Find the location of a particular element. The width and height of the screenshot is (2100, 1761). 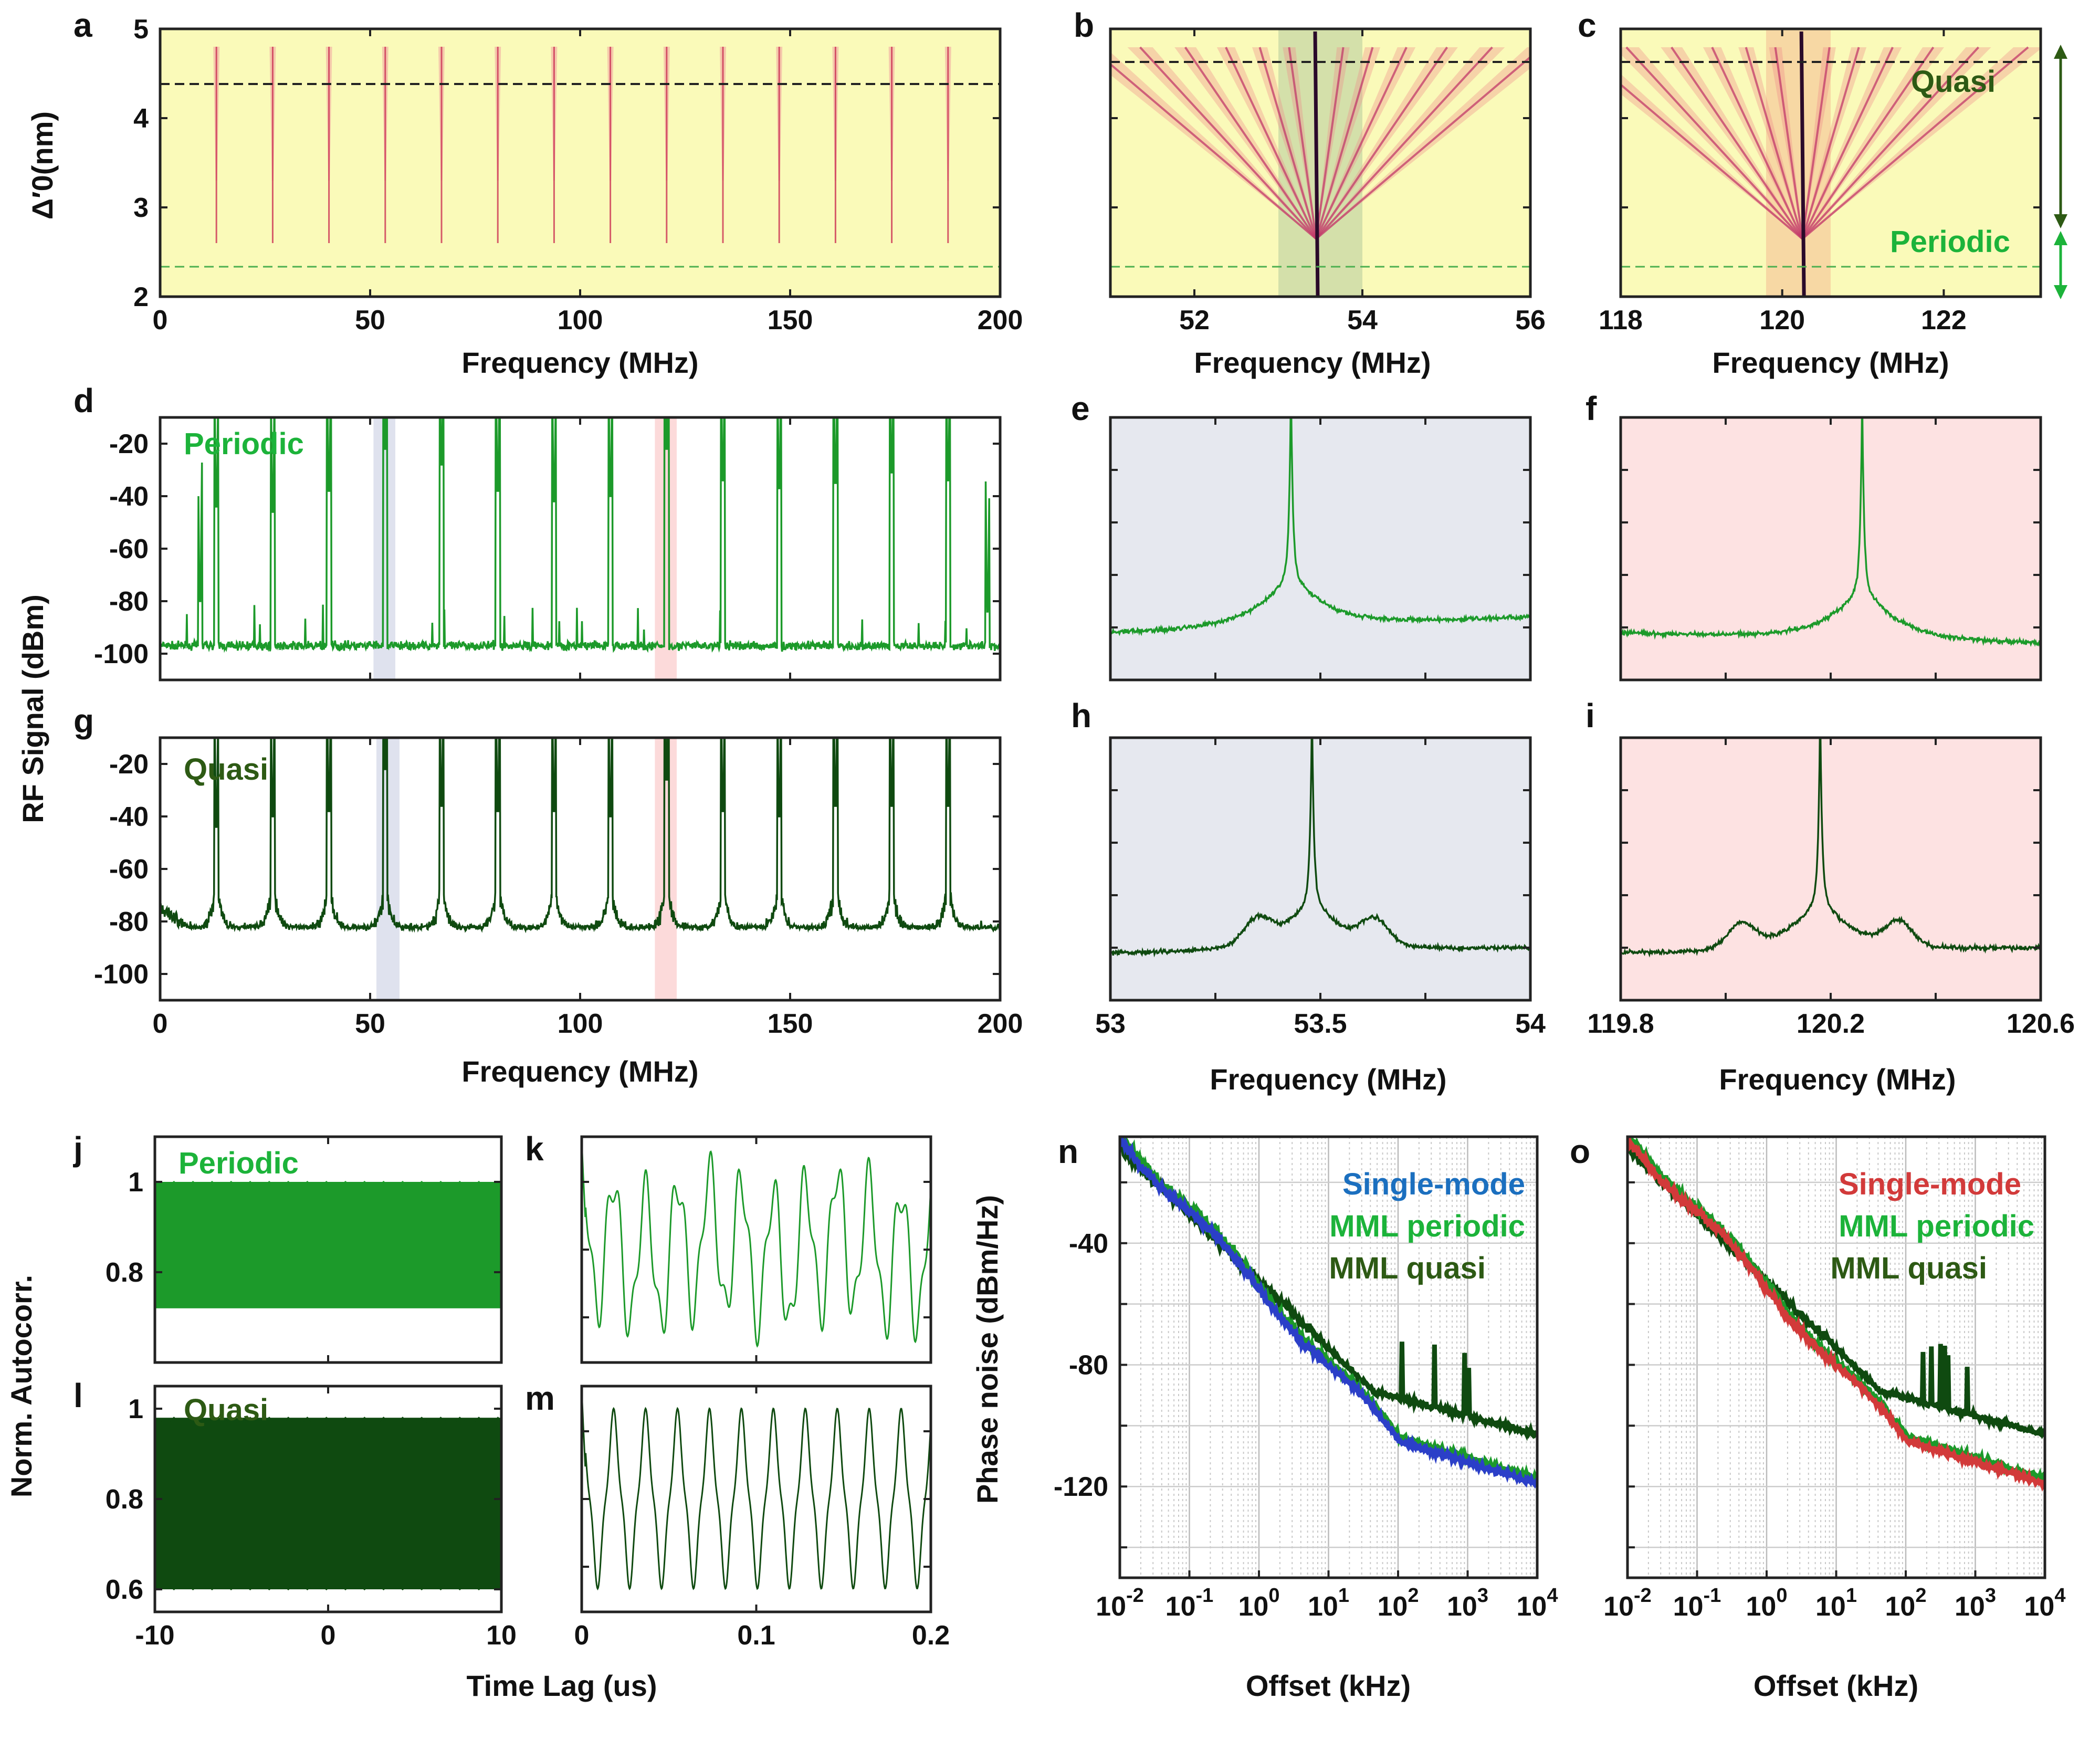

panel-o-legend-periodic: MML periodic is located at coordinates (1936, 1226).